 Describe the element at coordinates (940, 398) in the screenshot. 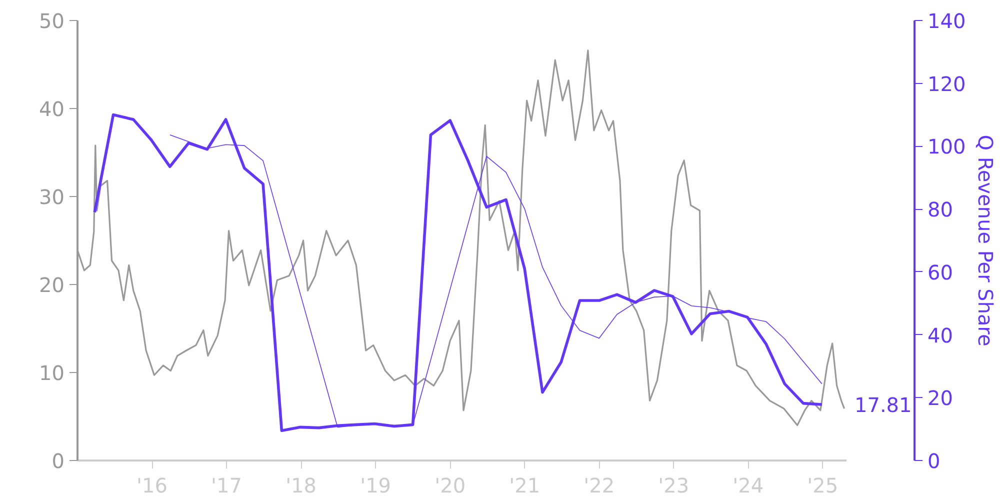

I see `y2-tick-label: 20` at that location.